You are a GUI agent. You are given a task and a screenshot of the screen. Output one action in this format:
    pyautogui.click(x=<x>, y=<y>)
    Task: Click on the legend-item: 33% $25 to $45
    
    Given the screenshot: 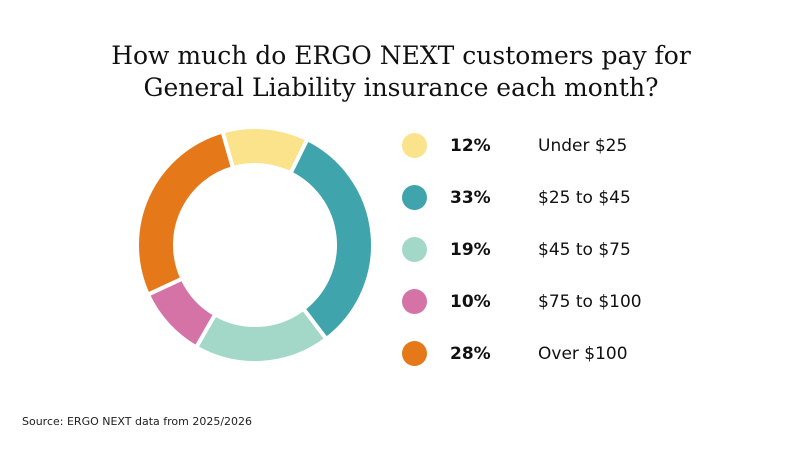 What is the action you would take?
    pyautogui.click(x=552, y=198)
    